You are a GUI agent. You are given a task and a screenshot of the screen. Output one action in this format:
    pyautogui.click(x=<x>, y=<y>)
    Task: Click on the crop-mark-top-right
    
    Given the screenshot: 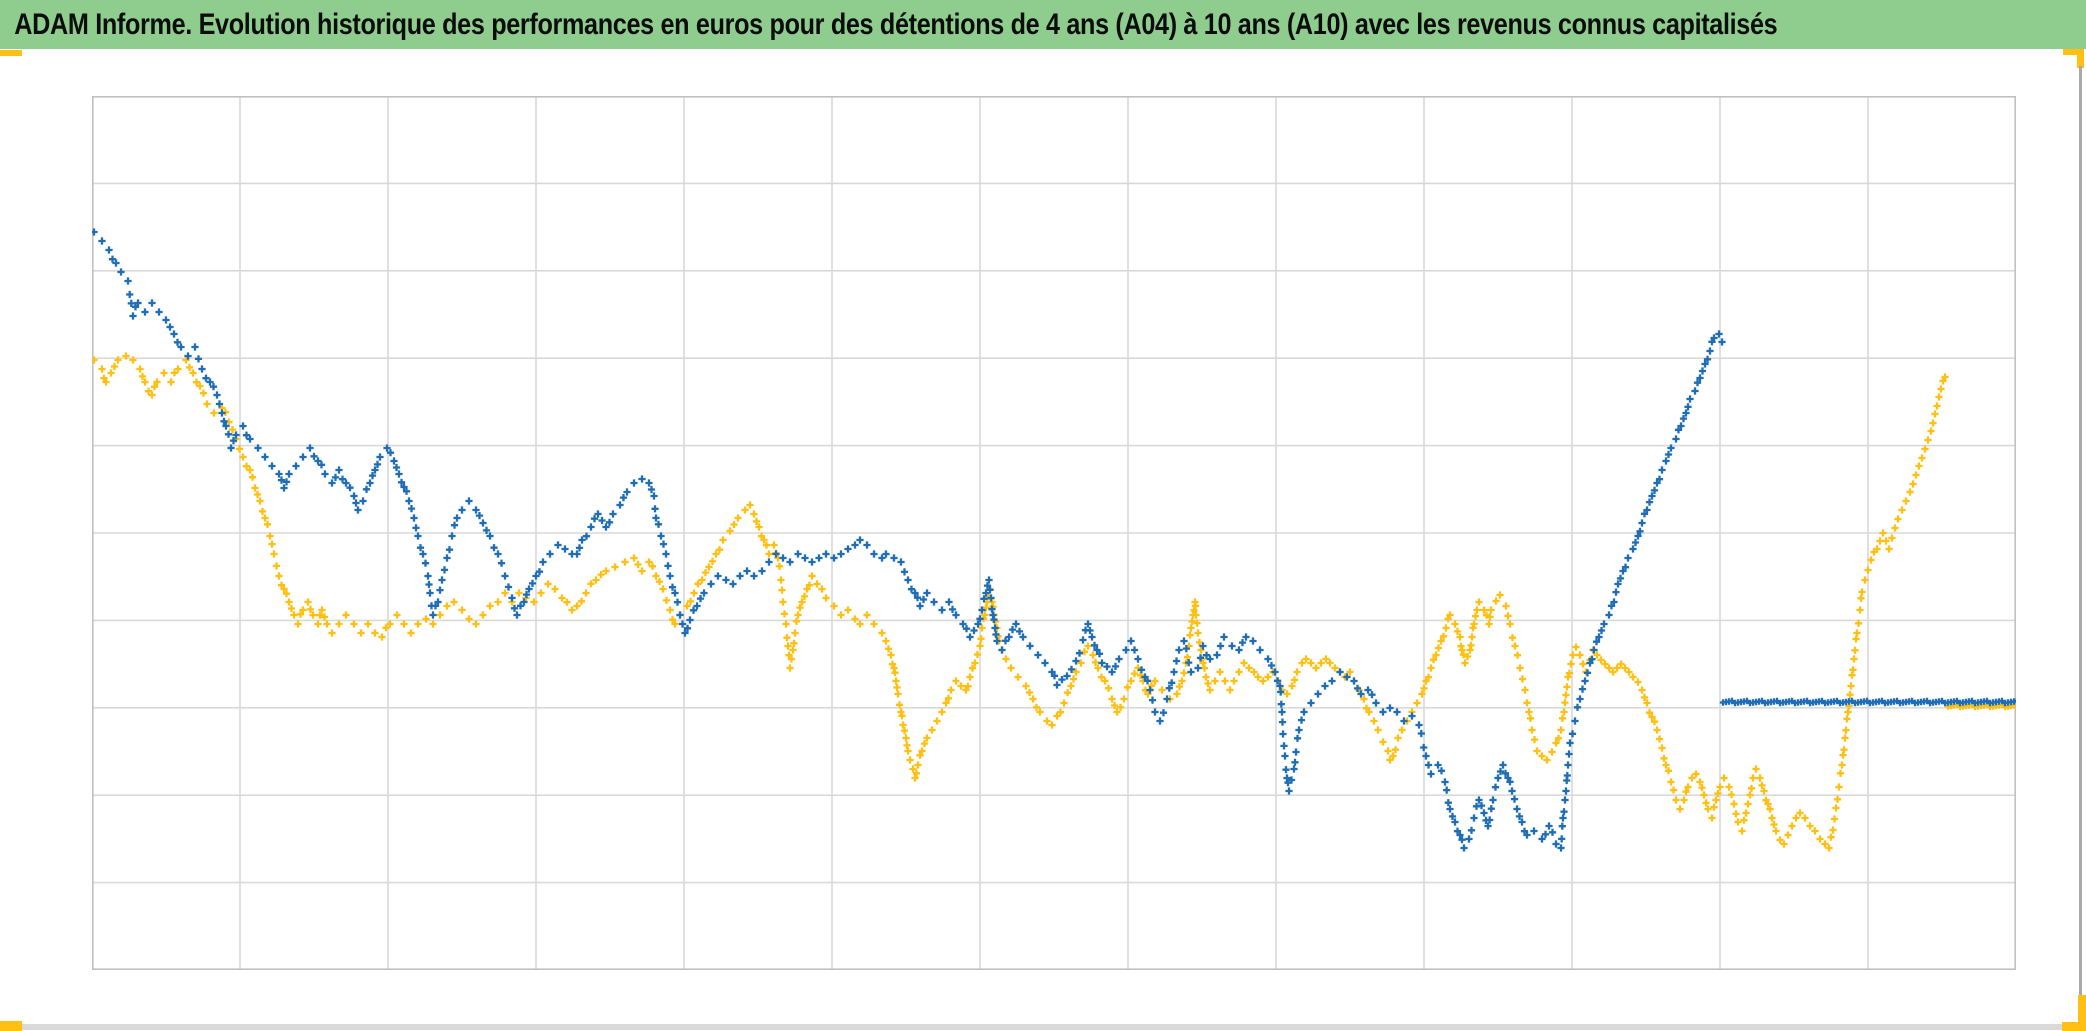 What is the action you would take?
    pyautogui.click(x=2073, y=52)
    